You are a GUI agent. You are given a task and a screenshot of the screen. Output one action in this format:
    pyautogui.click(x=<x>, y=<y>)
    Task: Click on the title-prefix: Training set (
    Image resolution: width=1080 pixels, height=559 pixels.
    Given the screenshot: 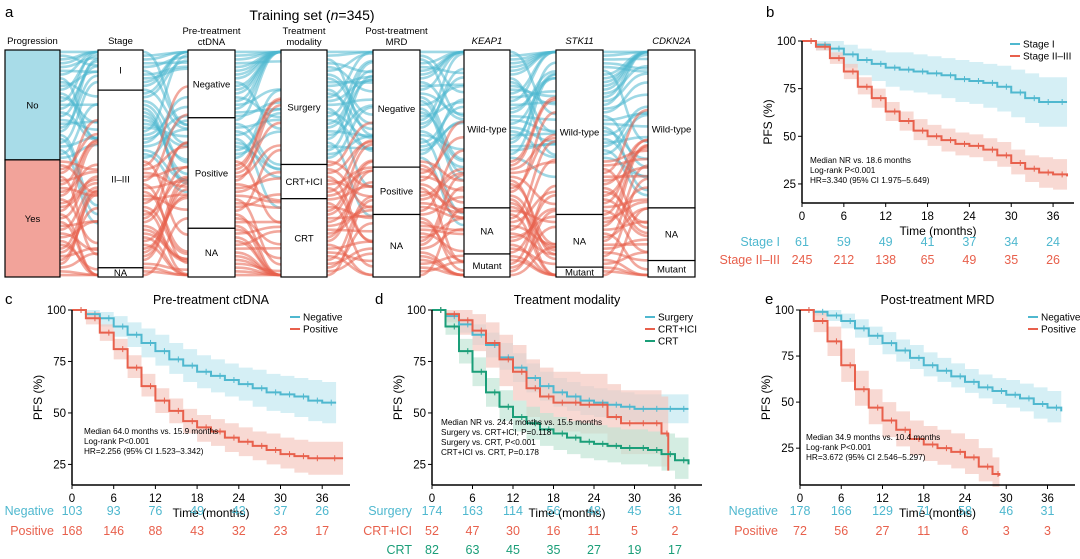 What is the action you would take?
    pyautogui.click(x=290, y=15)
    